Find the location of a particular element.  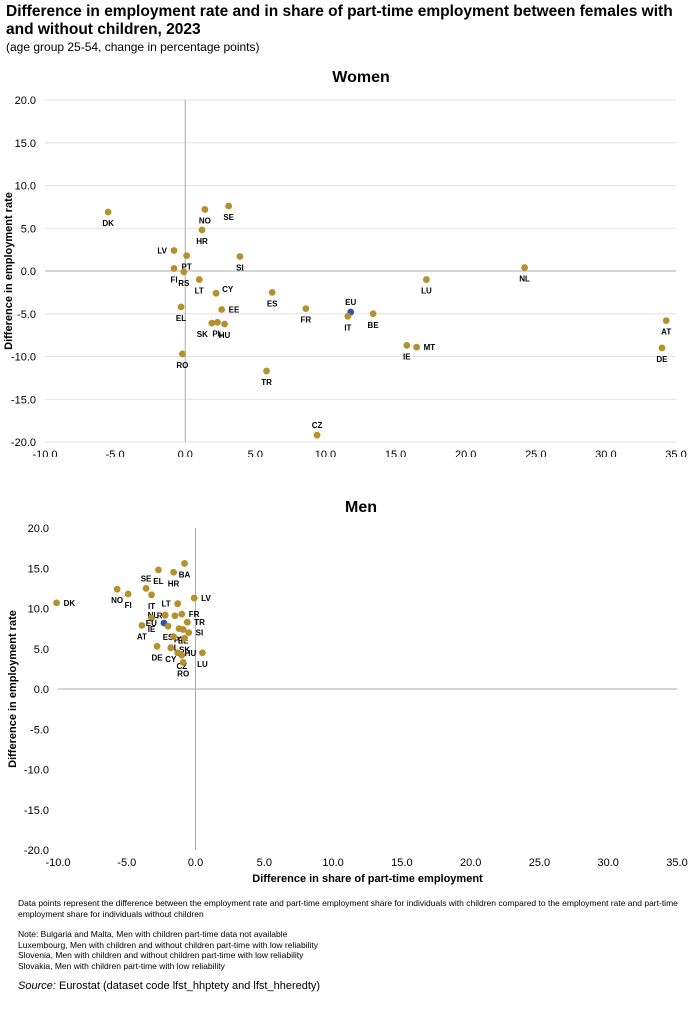

point-label: MT is located at coordinates (430, 347).